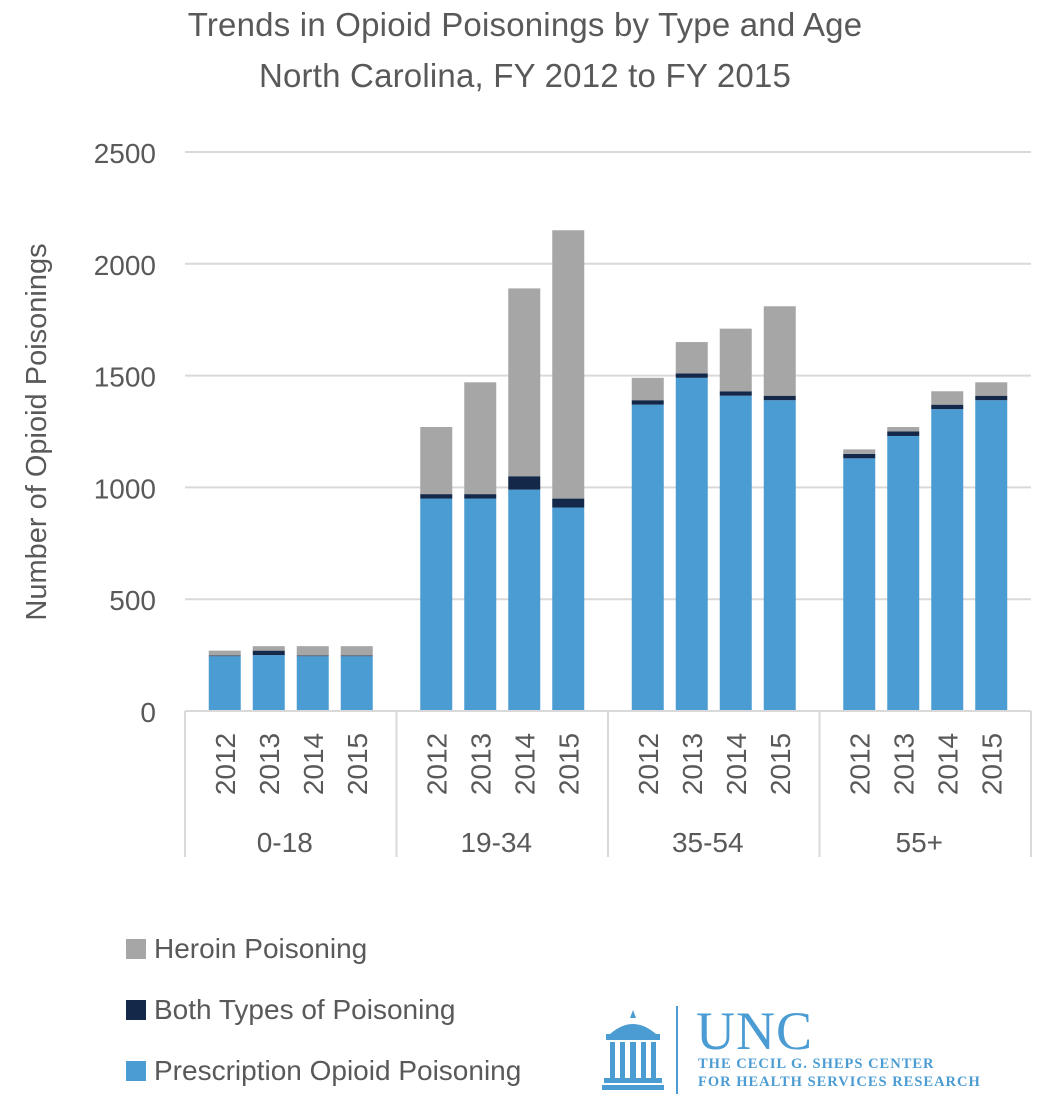  What do you see at coordinates (125, 433) in the screenshot?
I see `y-tick-labels: 0 500 1000 1500 2000 2500` at bounding box center [125, 433].